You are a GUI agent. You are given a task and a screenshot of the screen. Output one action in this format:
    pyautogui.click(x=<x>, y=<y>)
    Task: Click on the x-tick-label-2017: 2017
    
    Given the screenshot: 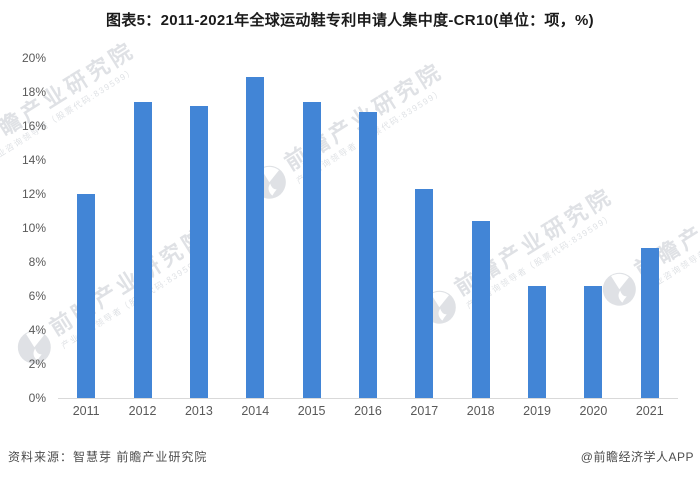 What is the action you would take?
    pyautogui.click(x=424, y=411)
    